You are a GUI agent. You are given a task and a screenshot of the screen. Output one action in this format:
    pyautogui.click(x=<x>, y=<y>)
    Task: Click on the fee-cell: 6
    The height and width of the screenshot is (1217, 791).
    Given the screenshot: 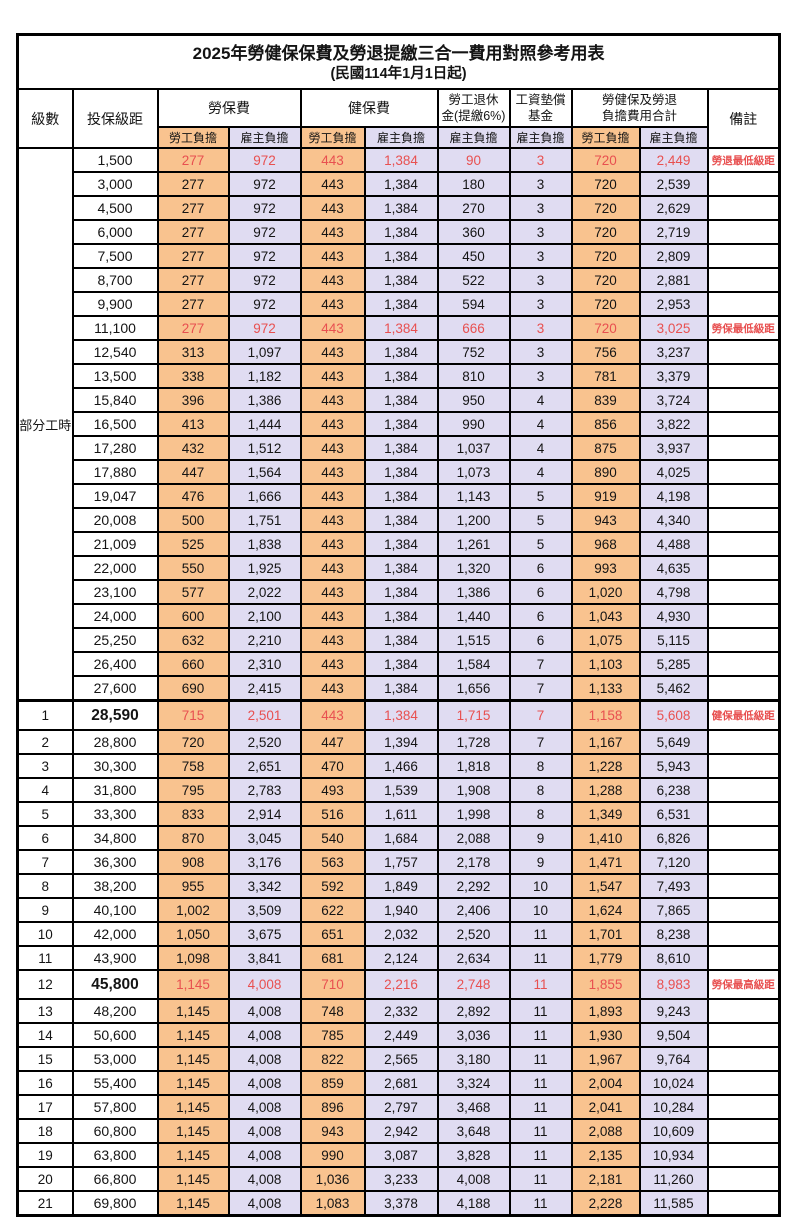 What is the action you would take?
    pyautogui.click(x=540, y=568)
    